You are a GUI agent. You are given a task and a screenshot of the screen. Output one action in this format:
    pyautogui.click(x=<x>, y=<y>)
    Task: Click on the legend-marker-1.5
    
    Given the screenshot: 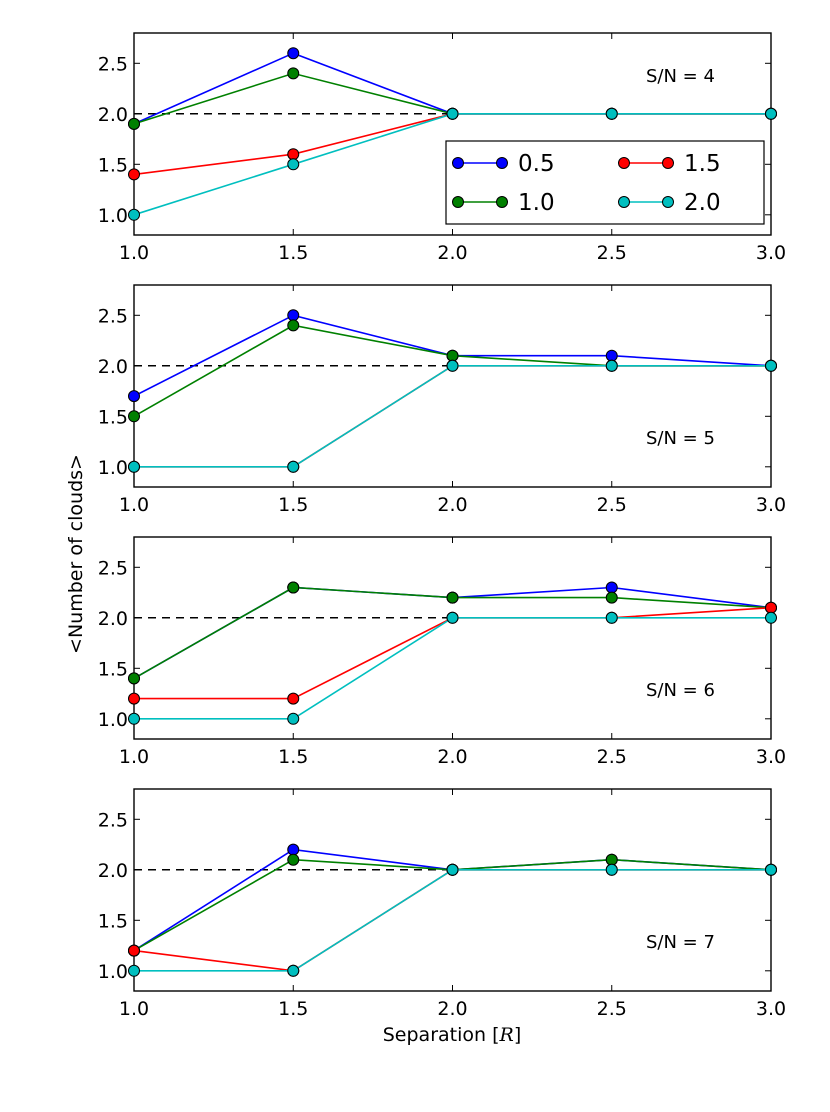 What is the action you would take?
    pyautogui.click(x=624, y=163)
    